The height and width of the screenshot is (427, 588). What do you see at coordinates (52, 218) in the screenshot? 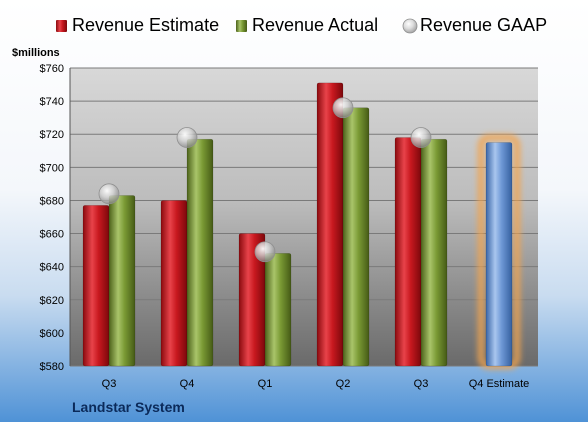
I see `y-axis-ticks: $580 $600 $620 $640 $660 $680 $700 $720 $740 $760` at bounding box center [52, 218].